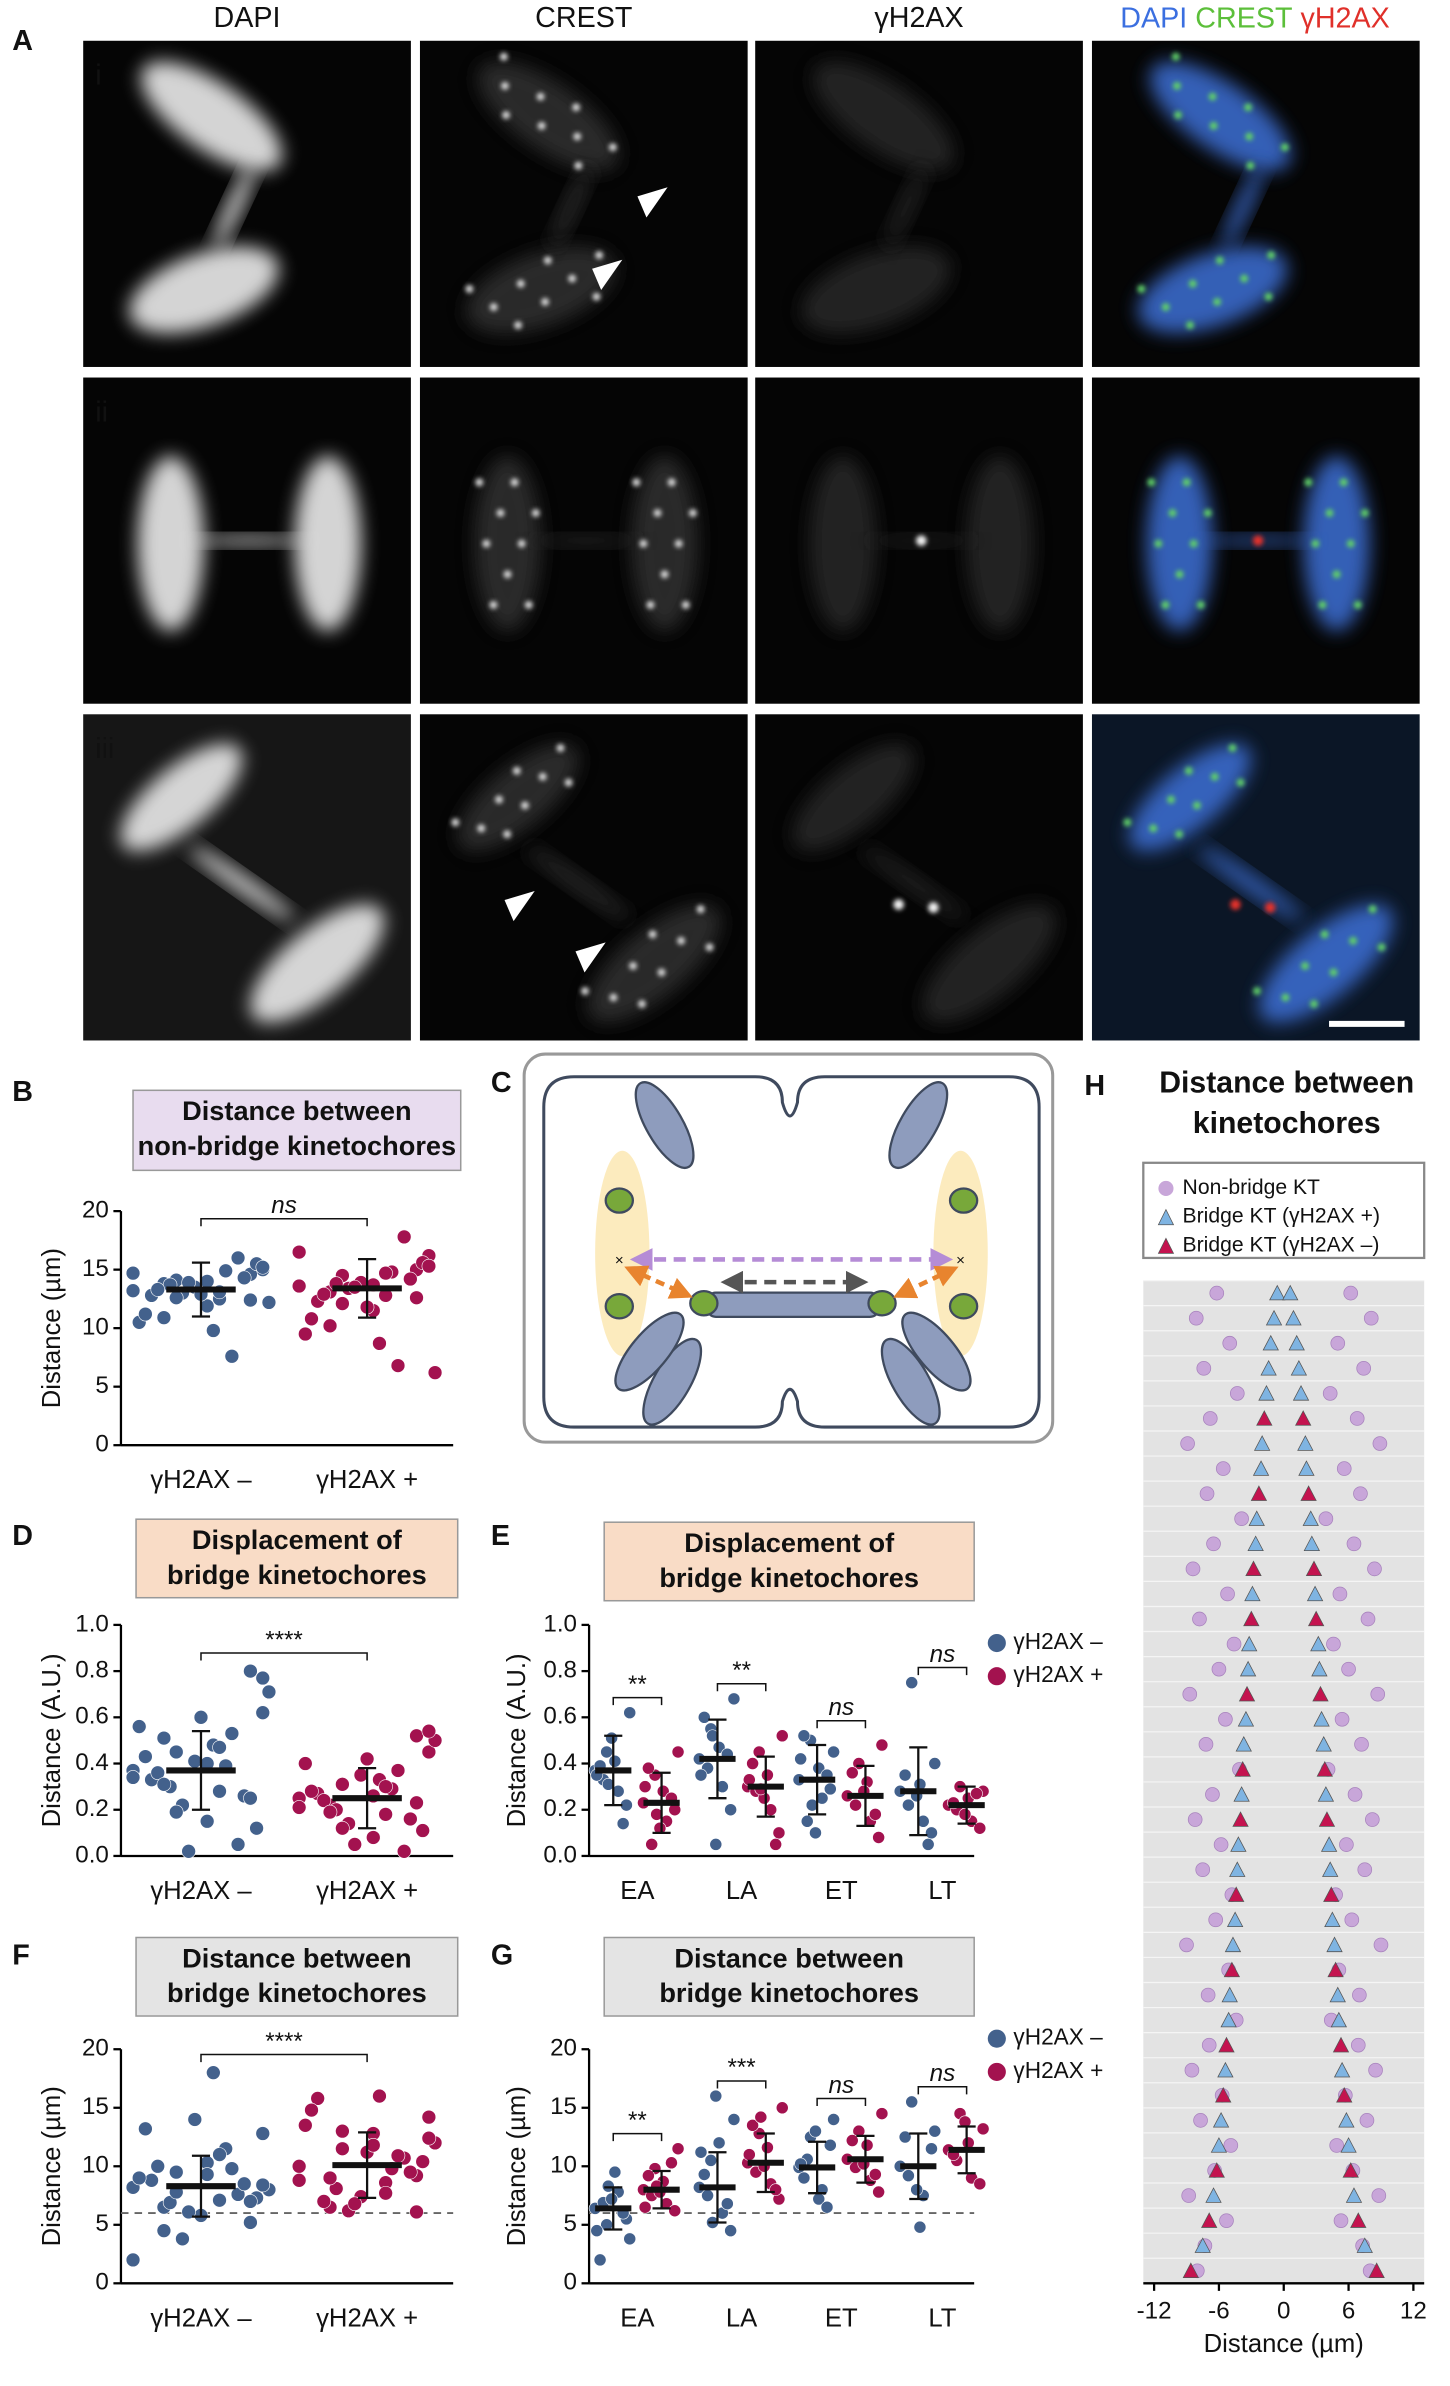  Describe the element at coordinates (95, 1209) in the screenshot. I see `y-tick-label: 20` at that location.